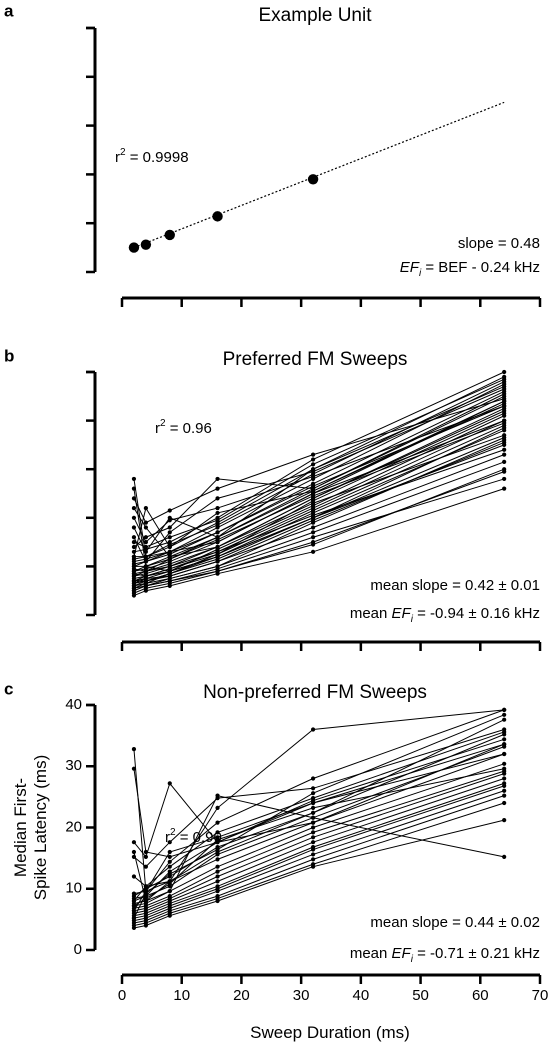 Image resolution: width=549 pixels, height=1050 pixels. I want to click on panel-a-efi-sub: i, so click(420, 273).